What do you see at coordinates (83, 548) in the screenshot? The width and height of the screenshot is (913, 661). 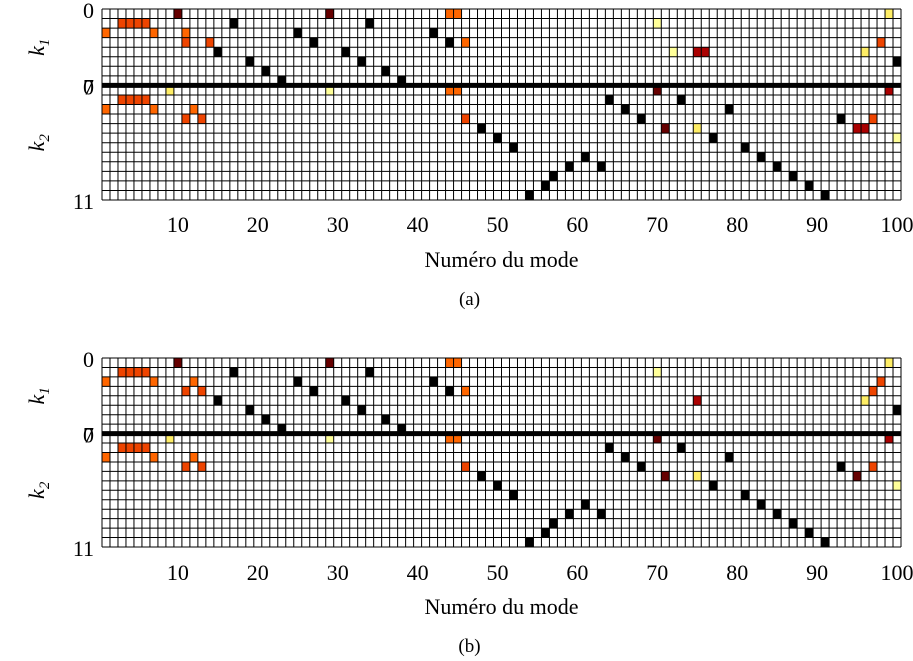 I see `y-tick-label: 11` at bounding box center [83, 548].